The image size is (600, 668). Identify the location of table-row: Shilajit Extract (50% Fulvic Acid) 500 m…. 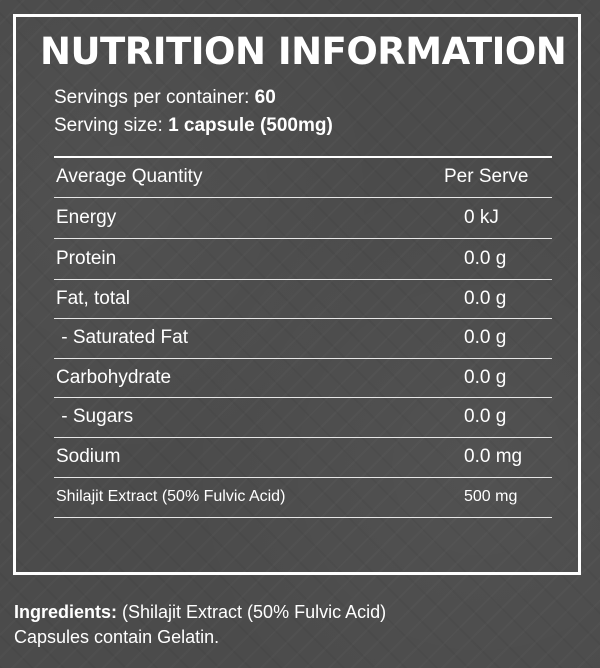
(303, 497).